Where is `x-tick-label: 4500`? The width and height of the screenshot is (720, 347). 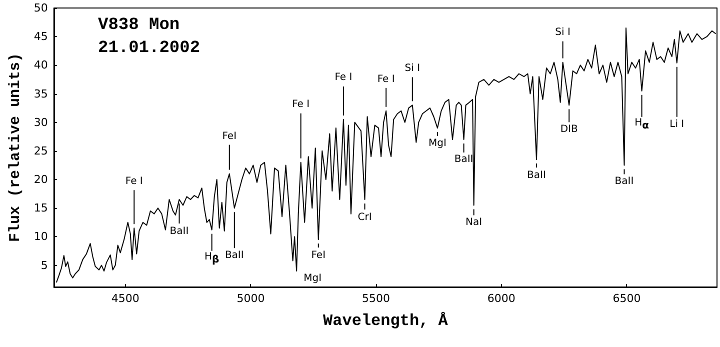 x-tick-label: 4500 is located at coordinates (125, 298).